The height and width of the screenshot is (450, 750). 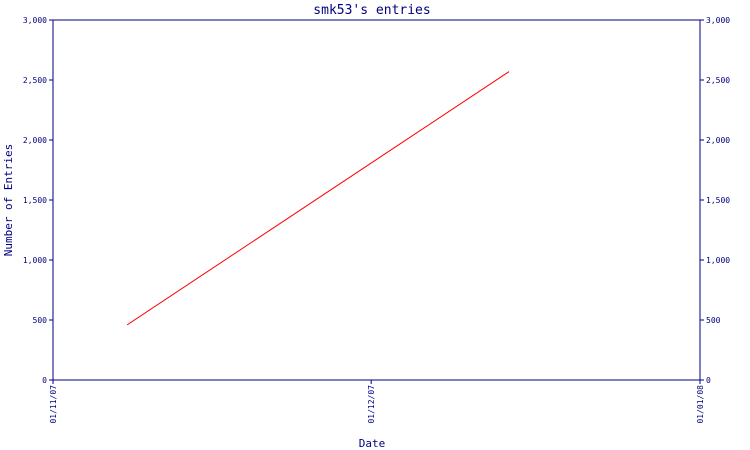 What do you see at coordinates (718, 20) in the screenshot?
I see `y-tick-label-right: 3,000` at bounding box center [718, 20].